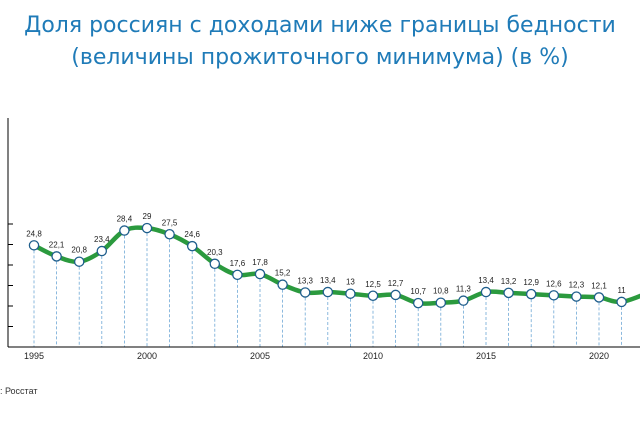 The image size is (640, 425). Describe the element at coordinates (621, 290) in the screenshot. I see `data-label: 11` at that location.